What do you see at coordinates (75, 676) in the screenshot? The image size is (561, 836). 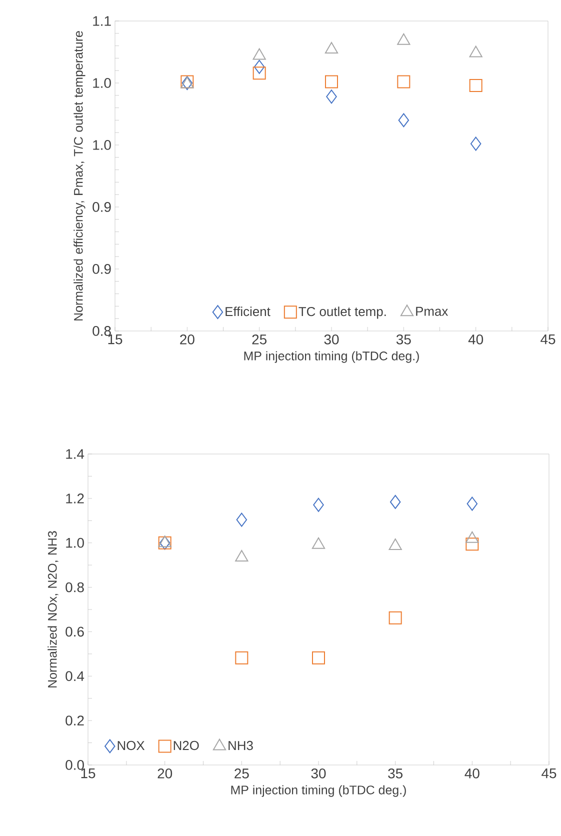 I see `y-tick-label: 0.4` at bounding box center [75, 676].